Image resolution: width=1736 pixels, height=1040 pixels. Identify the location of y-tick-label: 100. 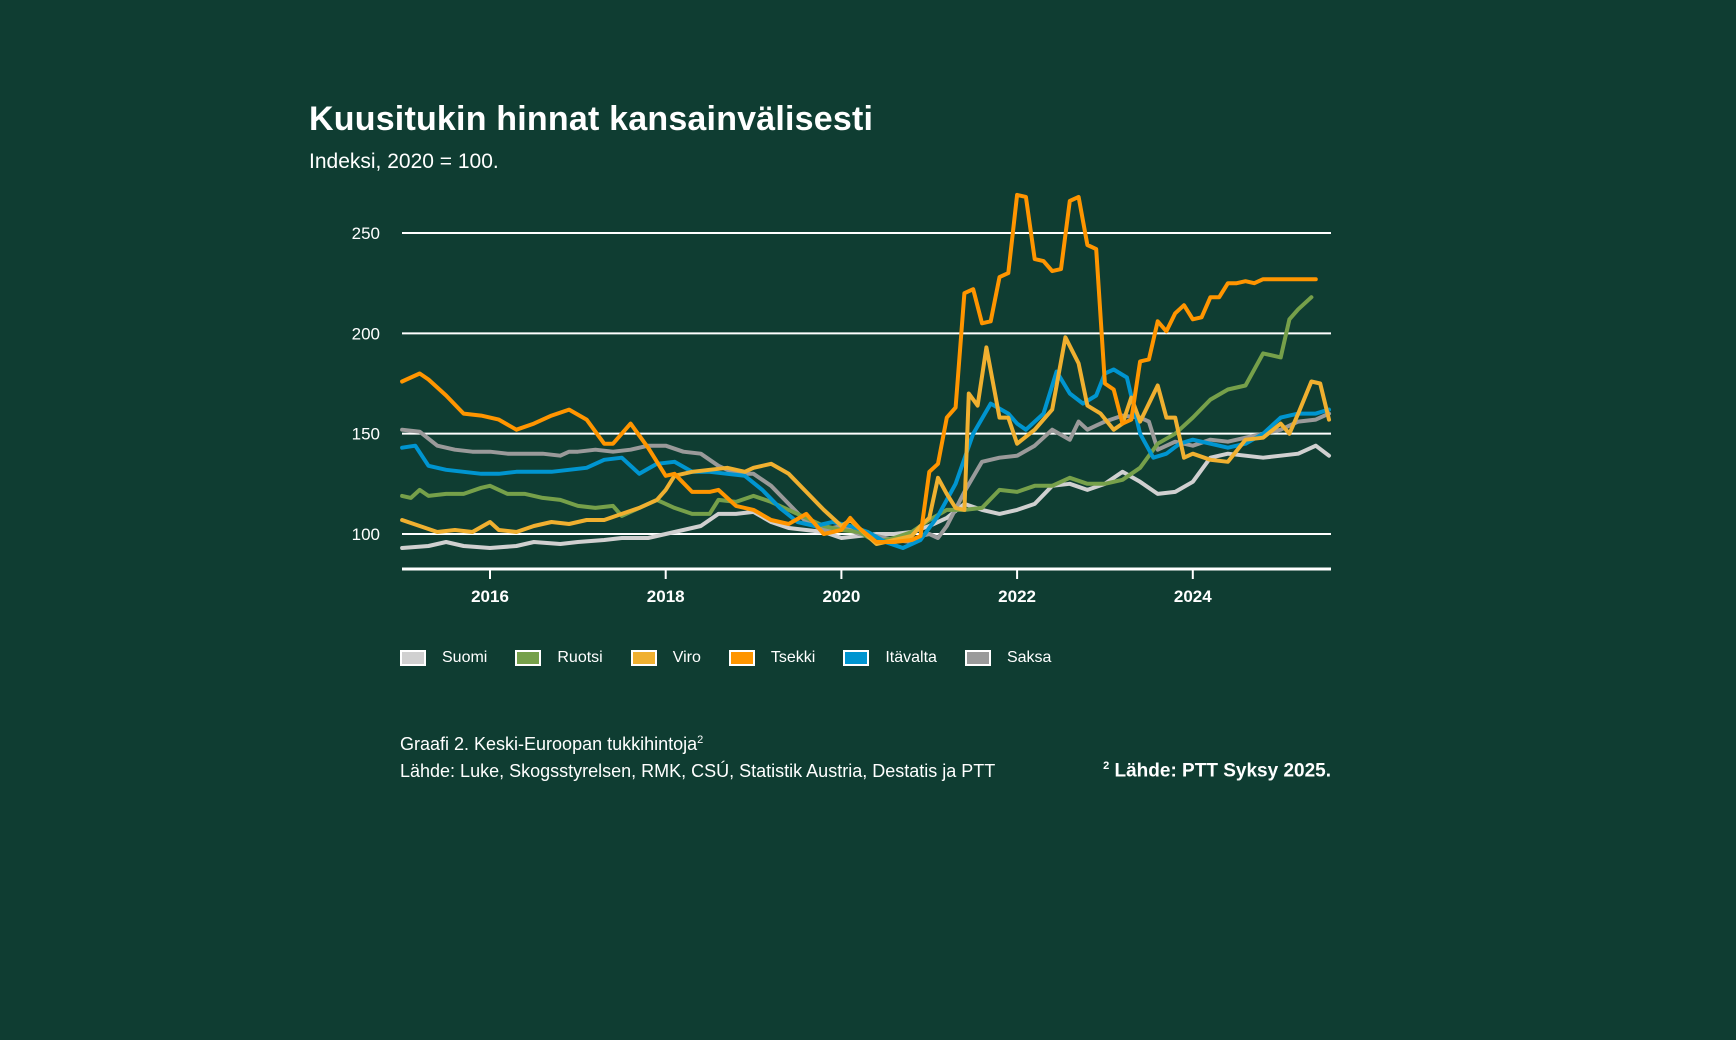
(366, 534).